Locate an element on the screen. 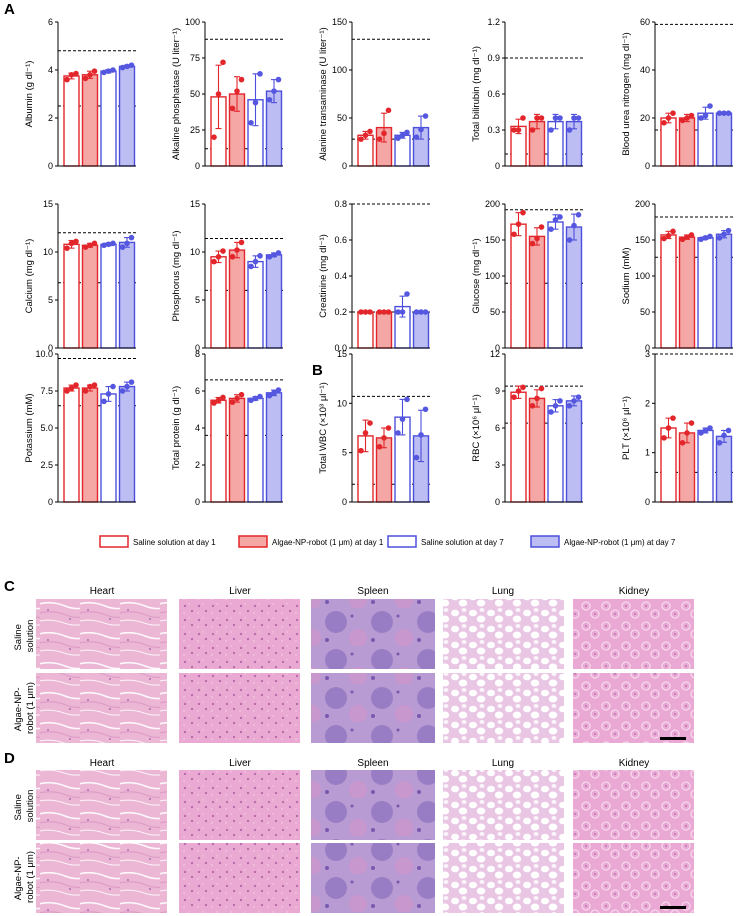 This screenshot has width=741, height=916. legend-swatch-saline-day1 is located at coordinates (114, 541).